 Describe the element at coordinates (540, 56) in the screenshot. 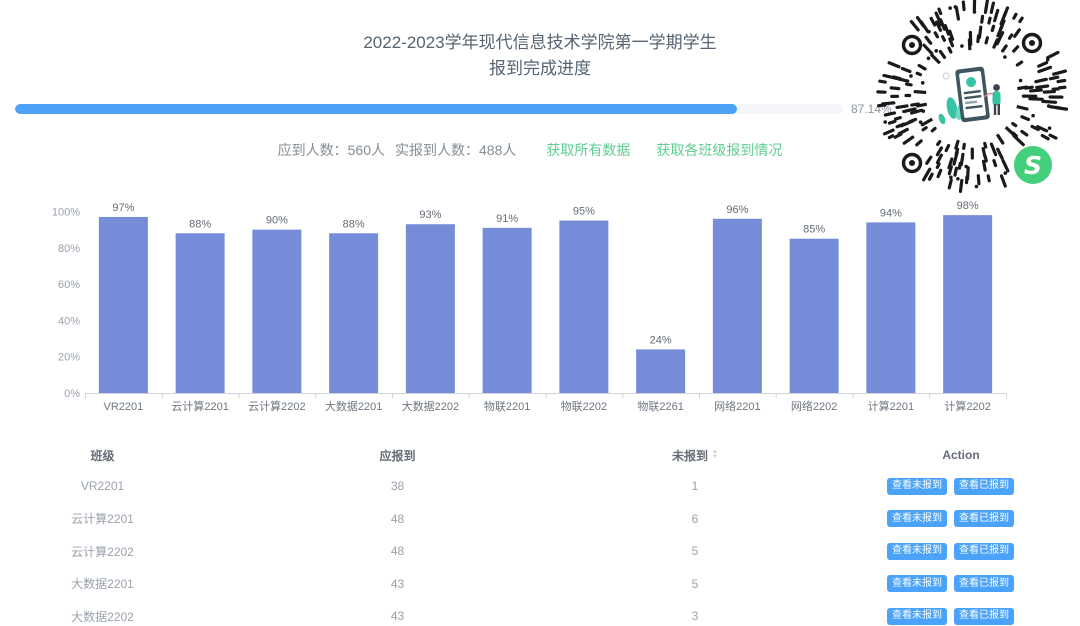

I see `page-title: 2022-2023学年现代信息技术学院第一学期学生 报到完成进度` at that location.